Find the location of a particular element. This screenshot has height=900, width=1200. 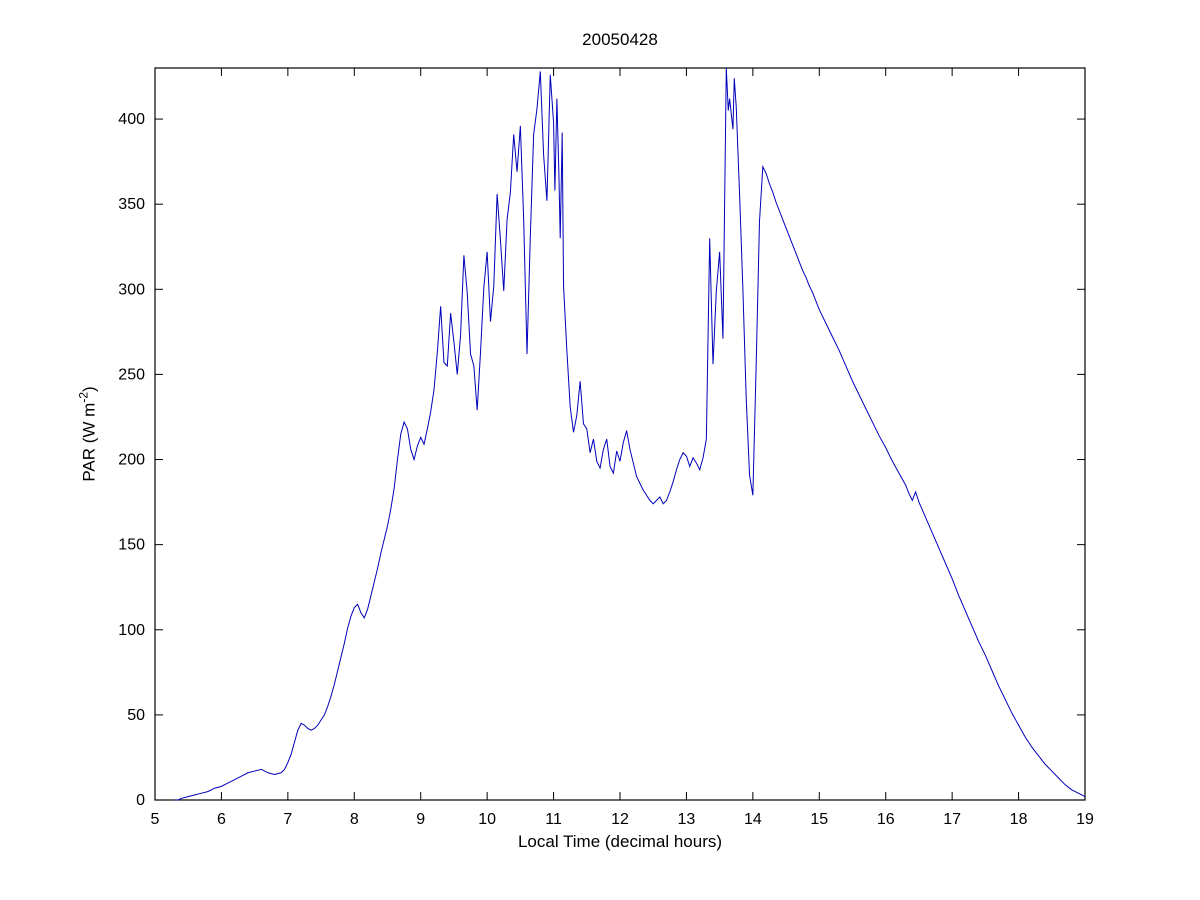

x-tick-label: 9 is located at coordinates (420, 819).